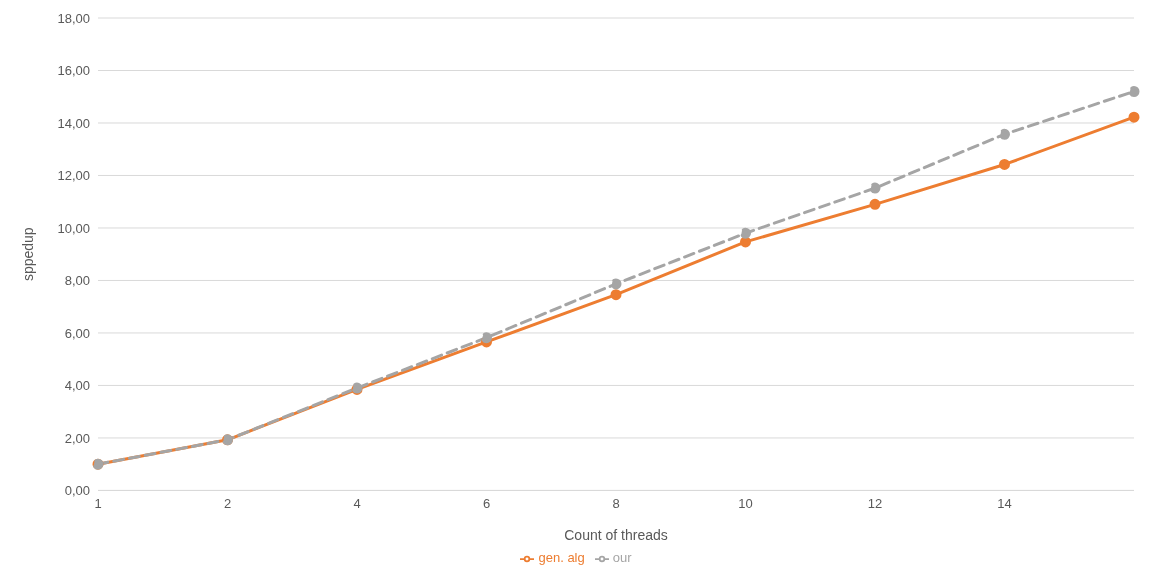 This screenshot has width=1162, height=584. I want to click on x-tick-label: 8, so click(616, 503).